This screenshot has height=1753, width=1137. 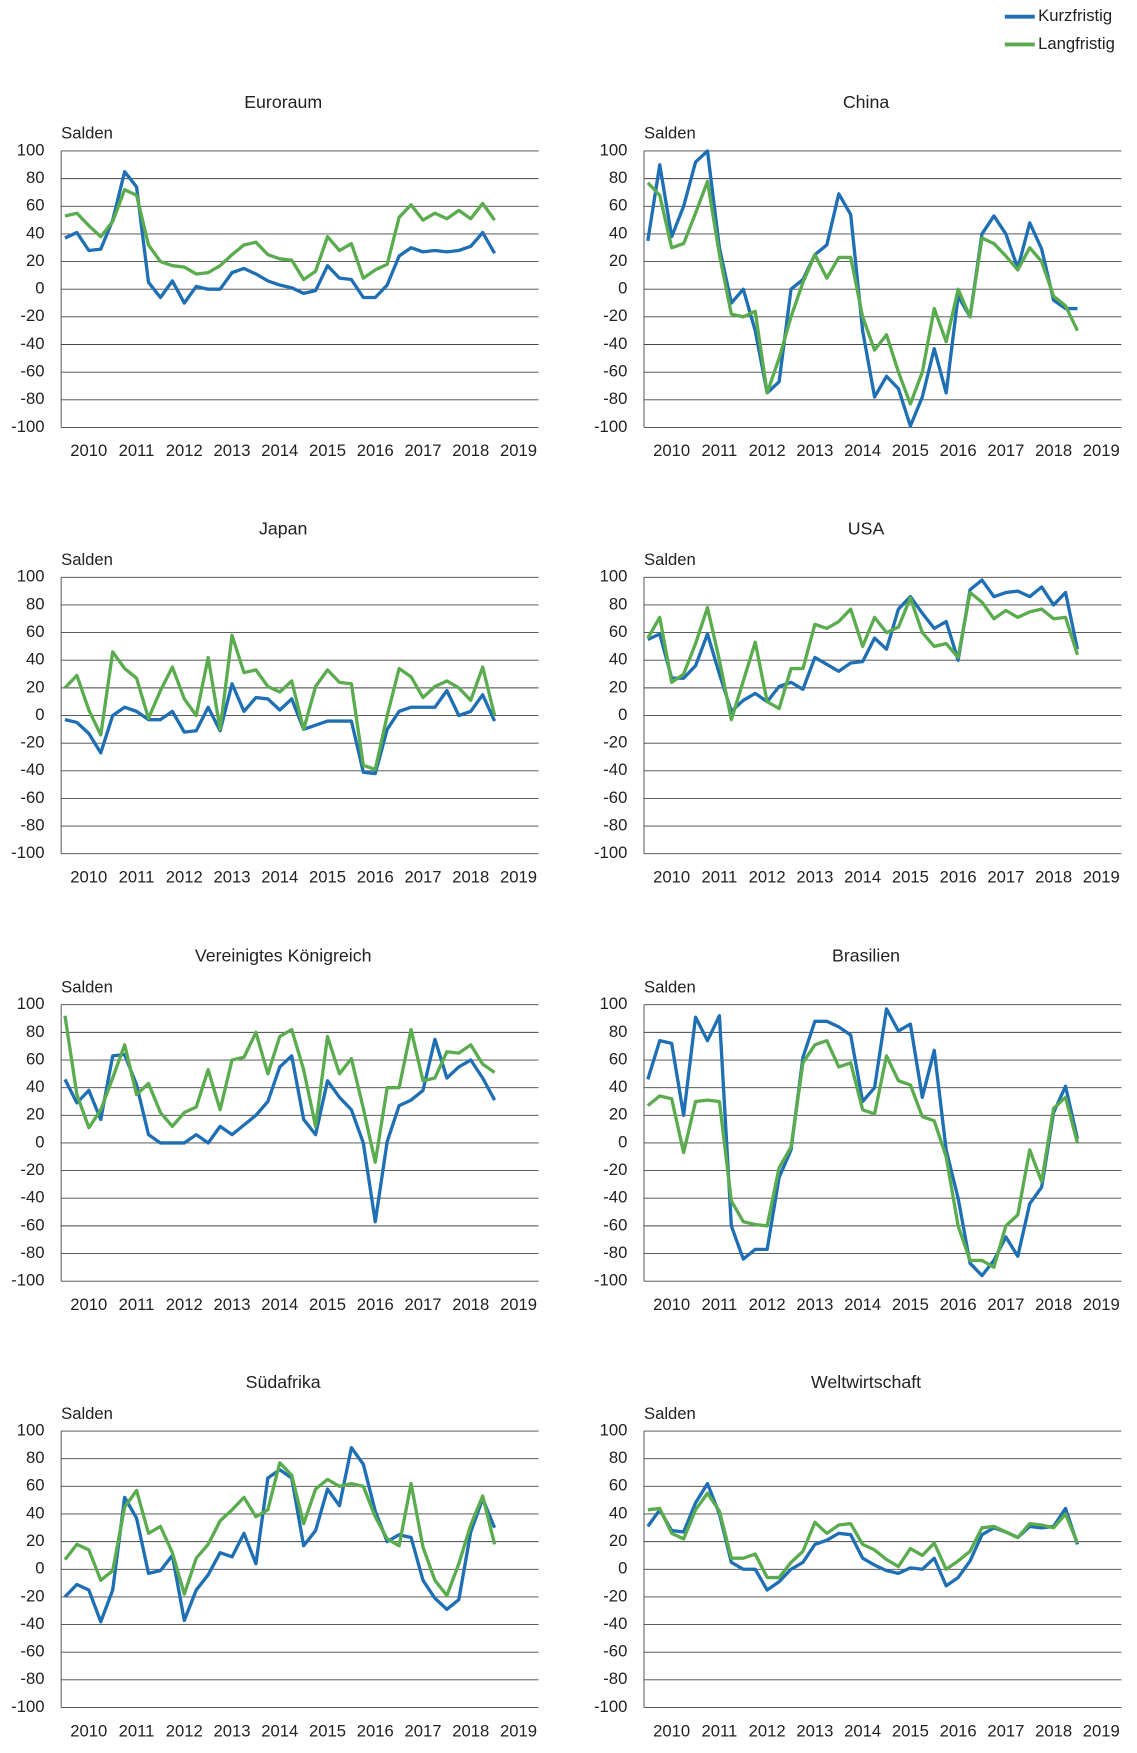 What do you see at coordinates (283, 528) in the screenshot?
I see `chart-title: Japan` at bounding box center [283, 528].